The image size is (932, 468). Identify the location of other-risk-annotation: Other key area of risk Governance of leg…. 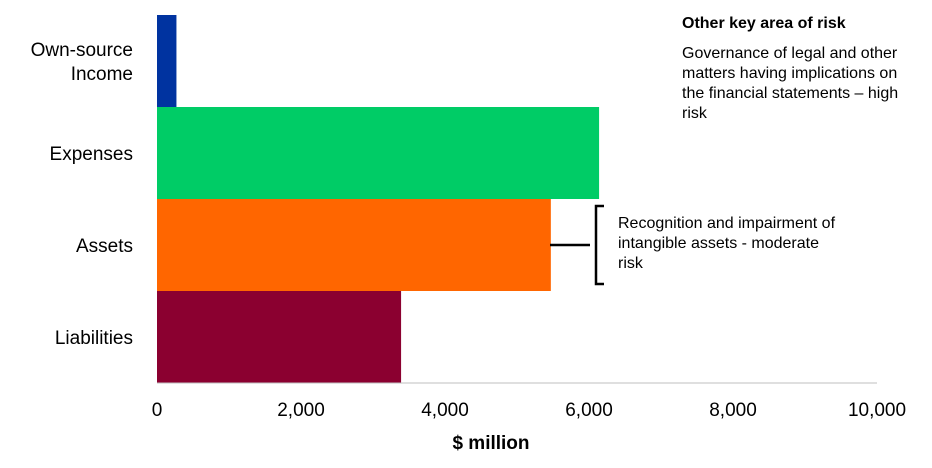
(802, 69).